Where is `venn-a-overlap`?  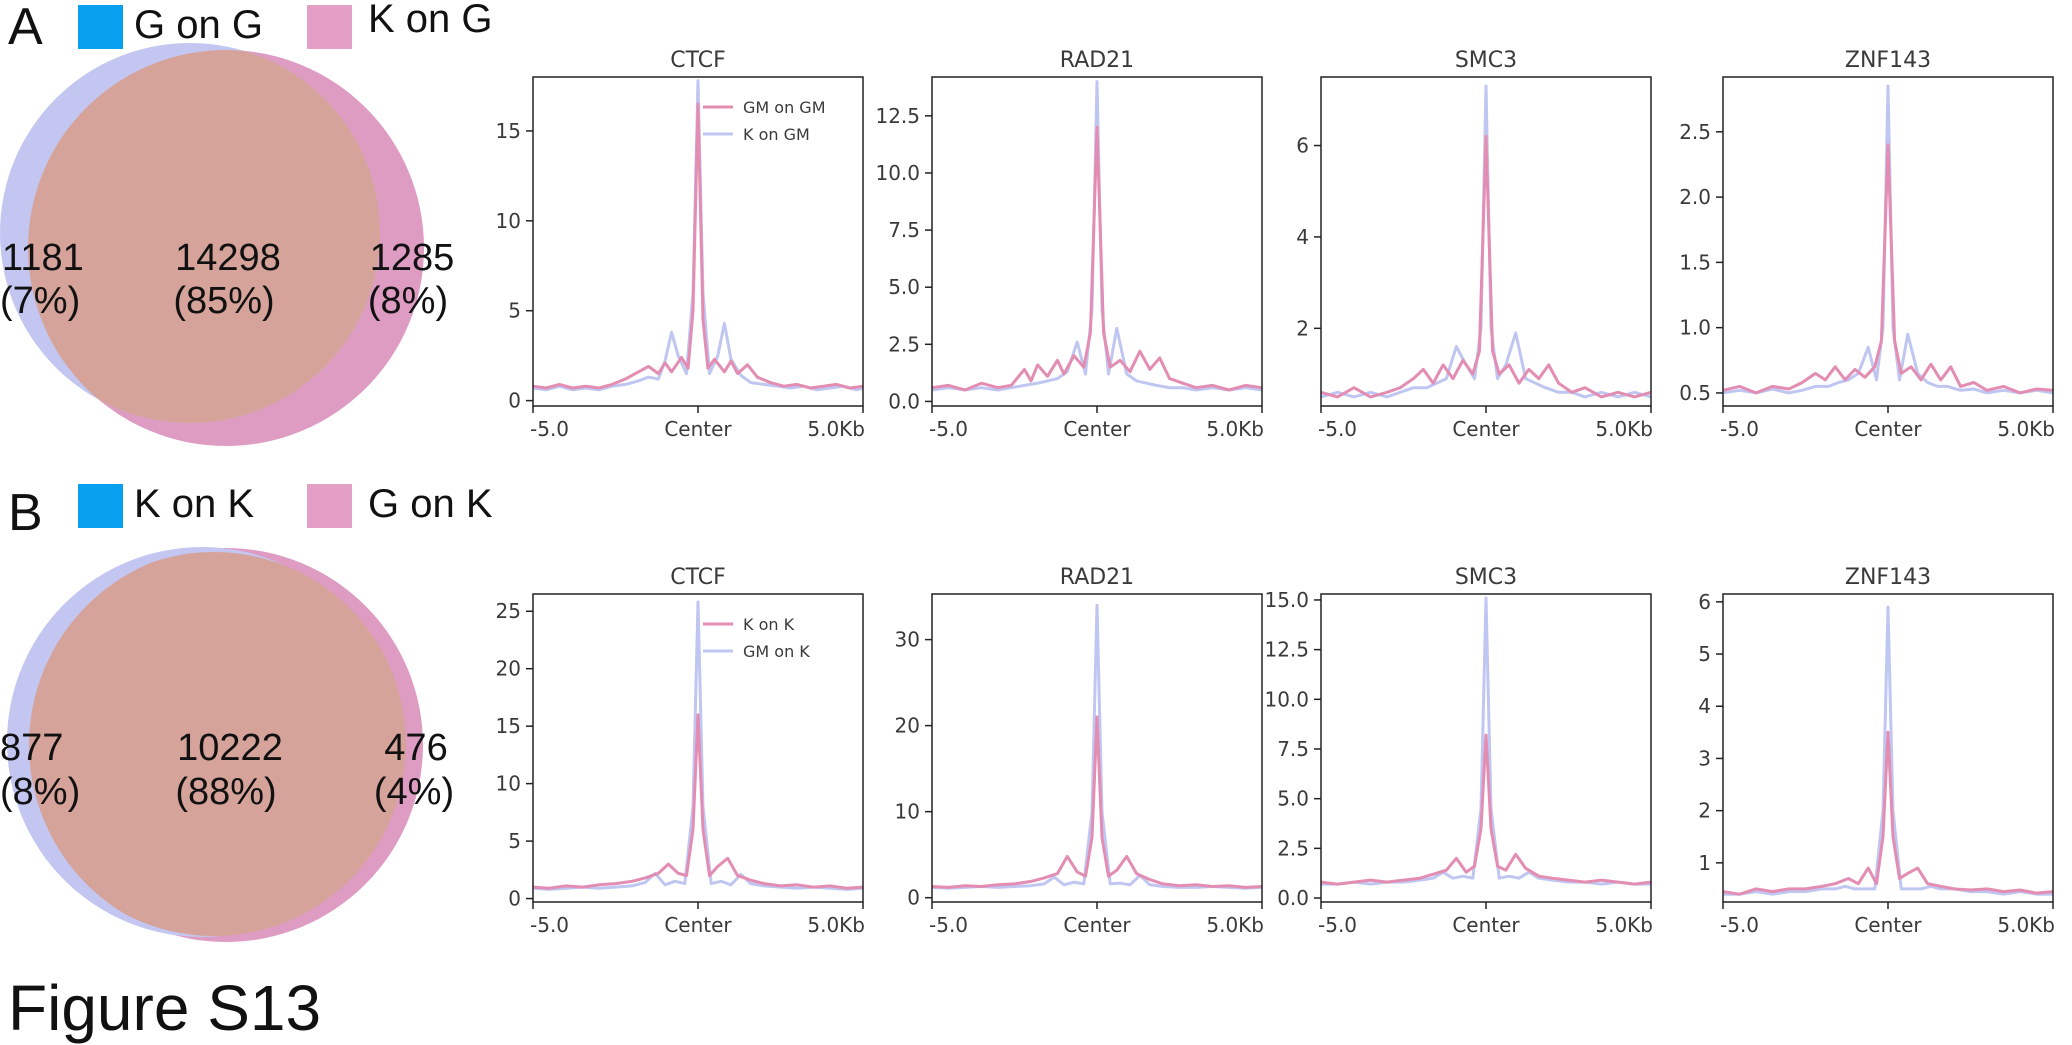 venn-a-overlap is located at coordinates (204, 236).